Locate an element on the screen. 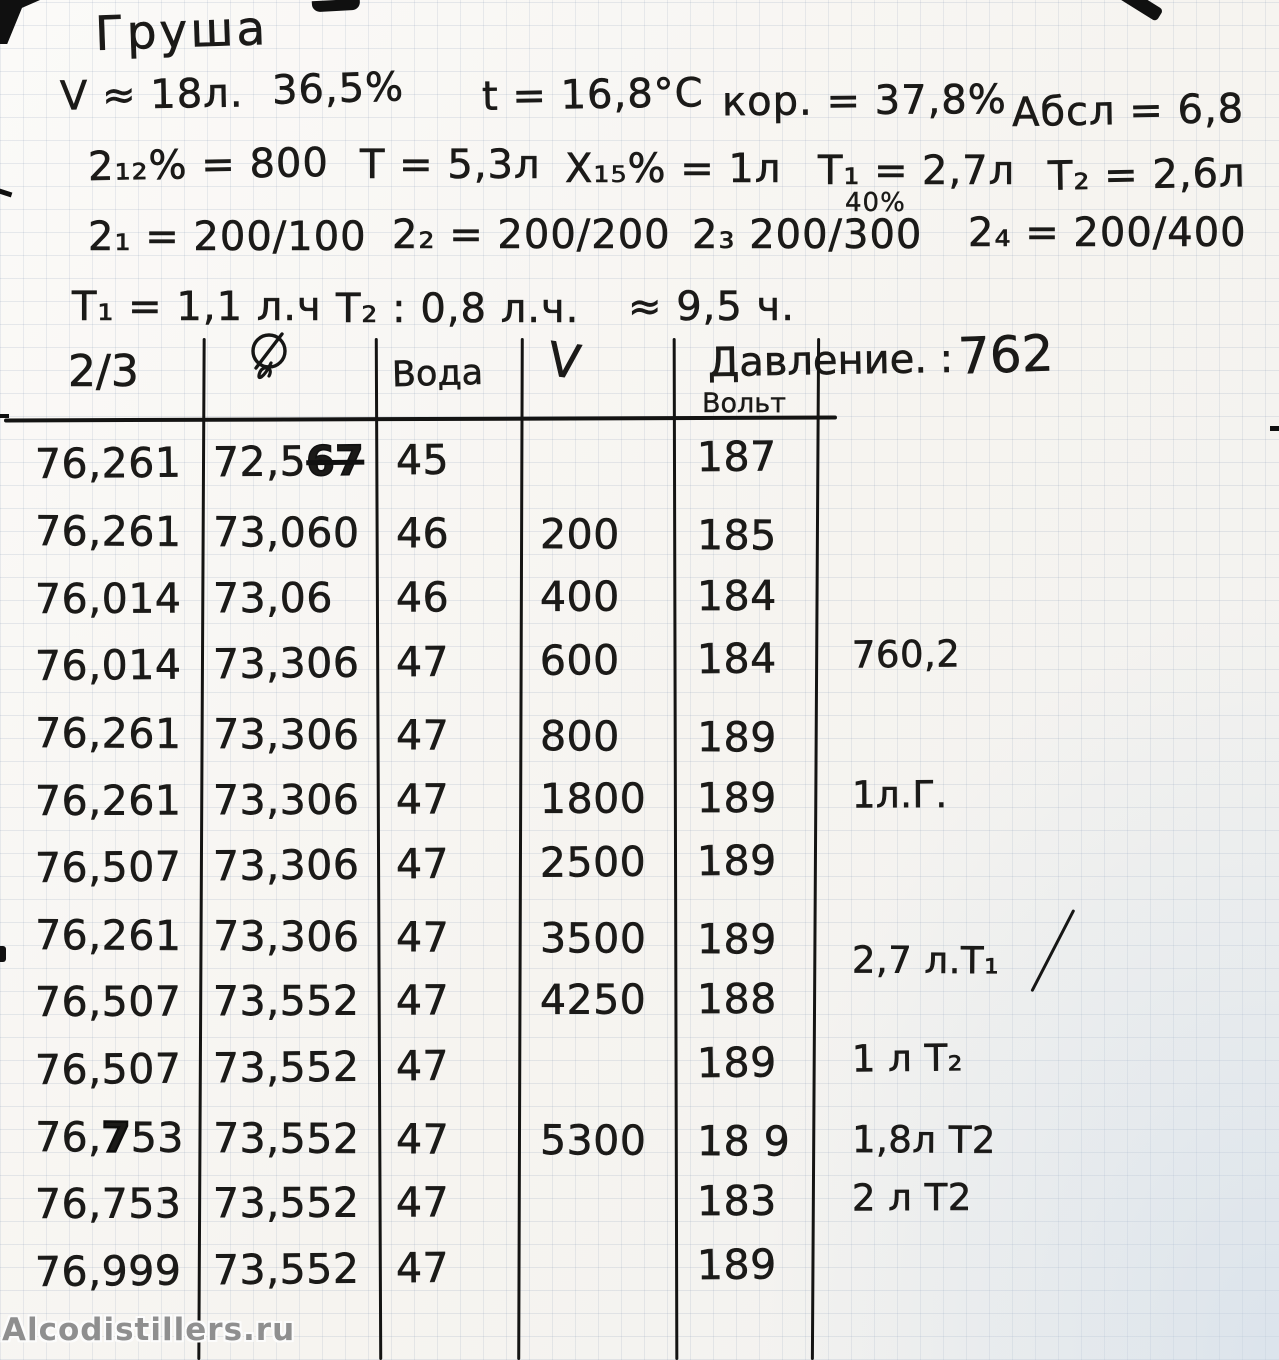 The height and width of the screenshot is (1360, 1279). cell-volume: 3500 is located at coordinates (593, 938).